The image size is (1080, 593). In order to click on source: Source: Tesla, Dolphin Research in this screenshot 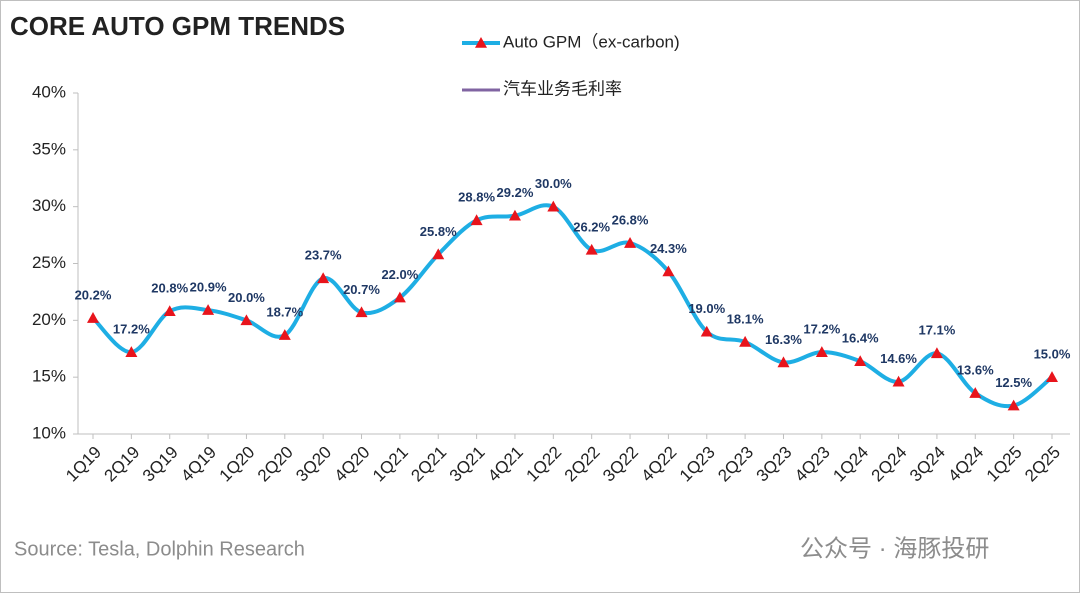, I will do `click(159, 549)`.